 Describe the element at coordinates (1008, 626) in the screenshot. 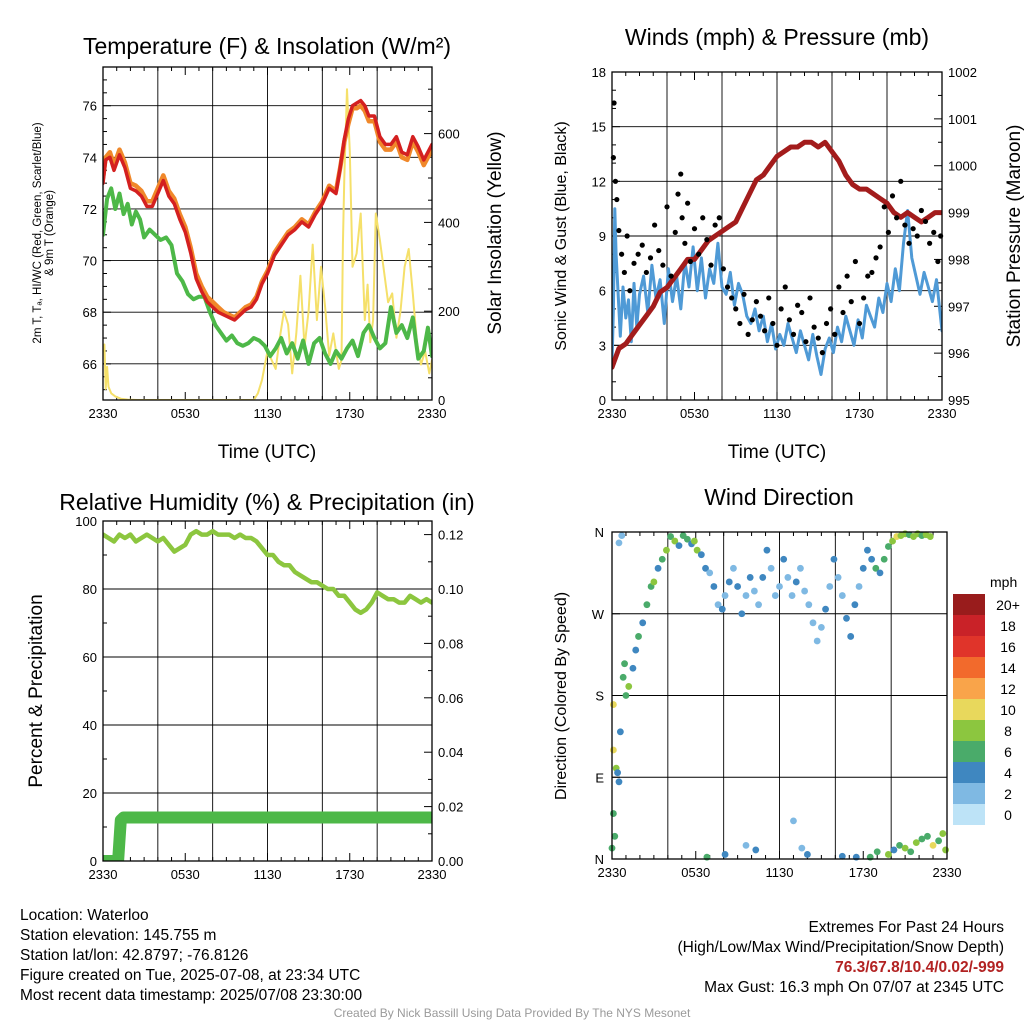

I see `legend-label: 18` at that location.